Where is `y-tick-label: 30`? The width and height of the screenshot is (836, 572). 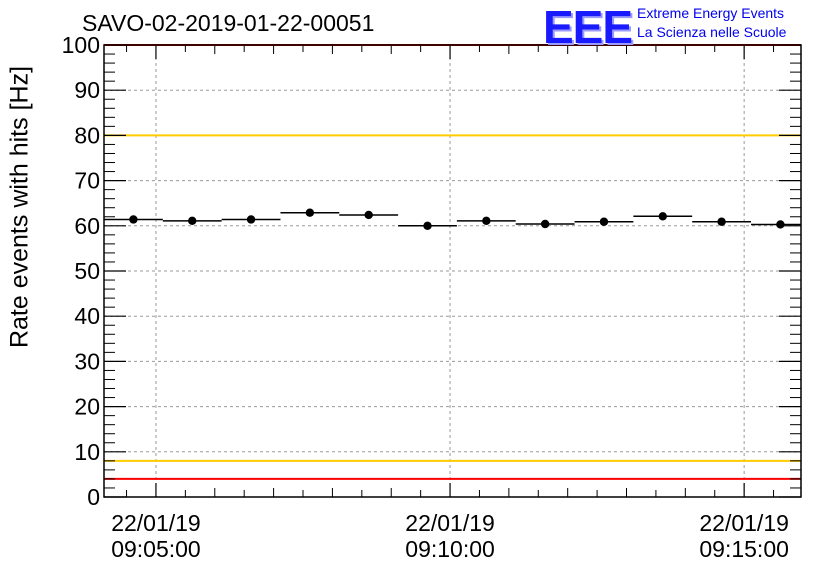
y-tick-label: 30 is located at coordinates (87, 361).